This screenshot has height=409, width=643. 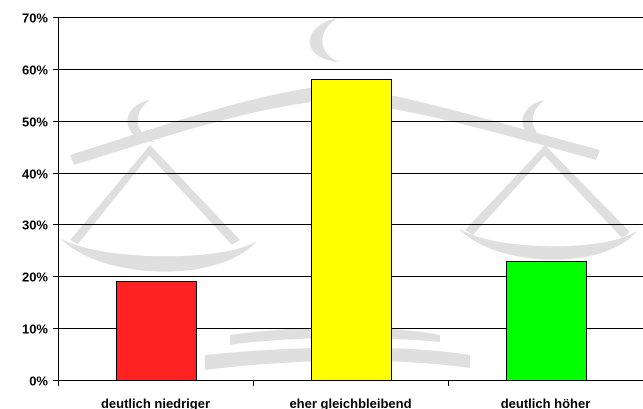 What do you see at coordinates (35, 225) in the screenshot?
I see `y-tick-label: 30%` at bounding box center [35, 225].